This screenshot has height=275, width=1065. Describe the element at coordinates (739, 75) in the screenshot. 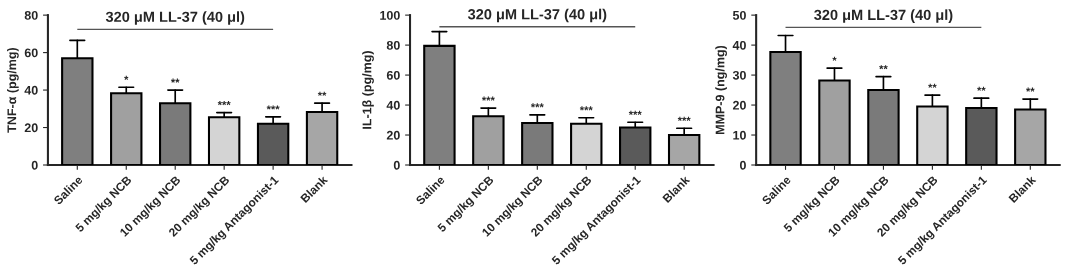

I see `y-tick-label: 30` at that location.